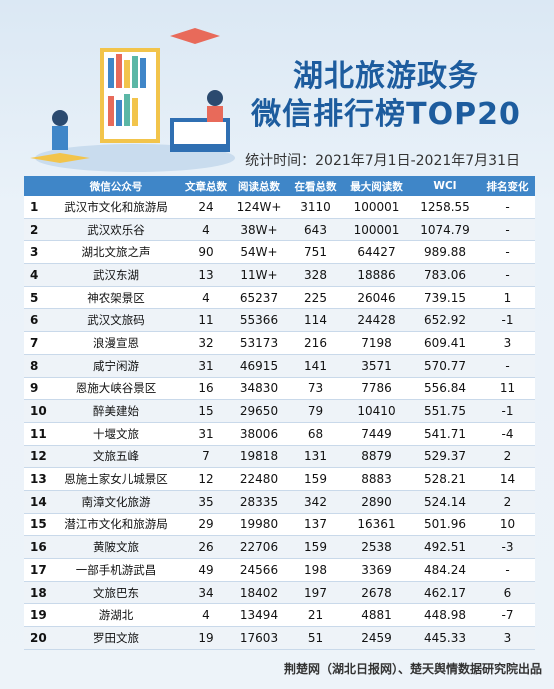 The height and width of the screenshot is (689, 554). I want to click on cell-wci: 609.41, so click(445, 343).